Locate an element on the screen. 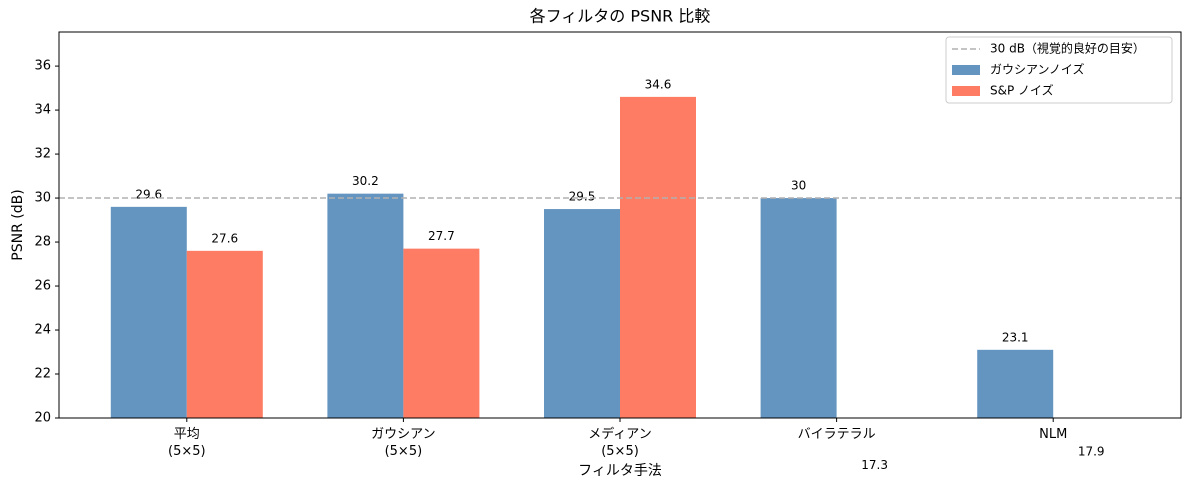 The image size is (1189, 490). y-axis-label: PSNR (dB) is located at coordinates (18, 224).